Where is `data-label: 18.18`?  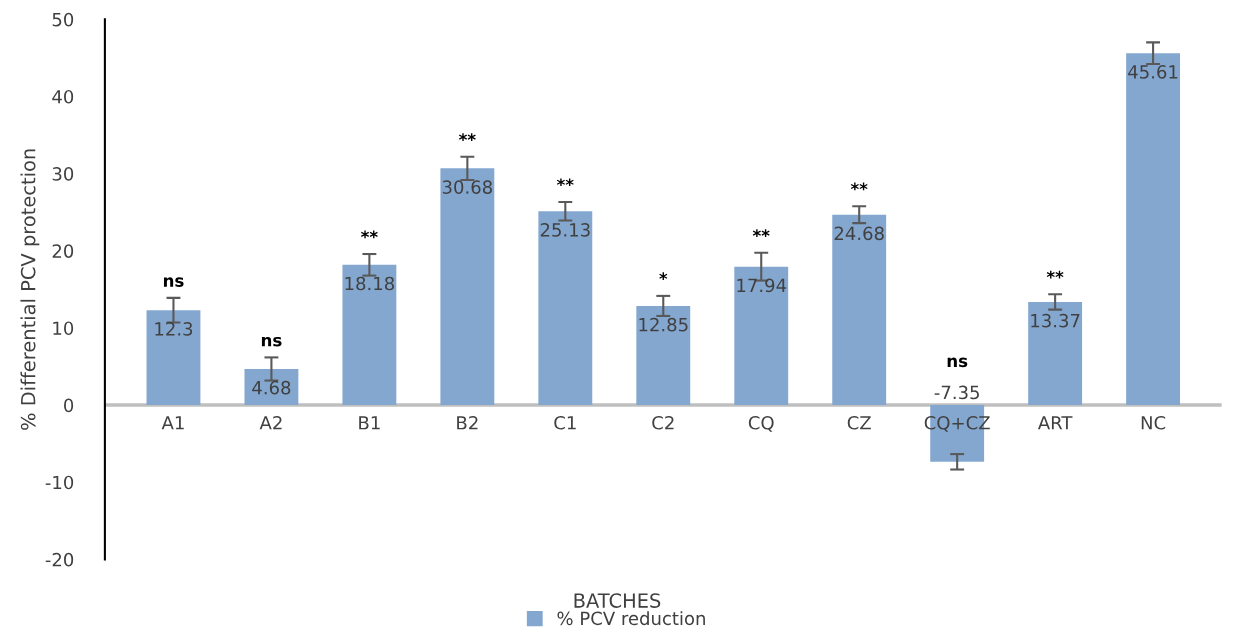 data-label: 18.18 is located at coordinates (369, 283).